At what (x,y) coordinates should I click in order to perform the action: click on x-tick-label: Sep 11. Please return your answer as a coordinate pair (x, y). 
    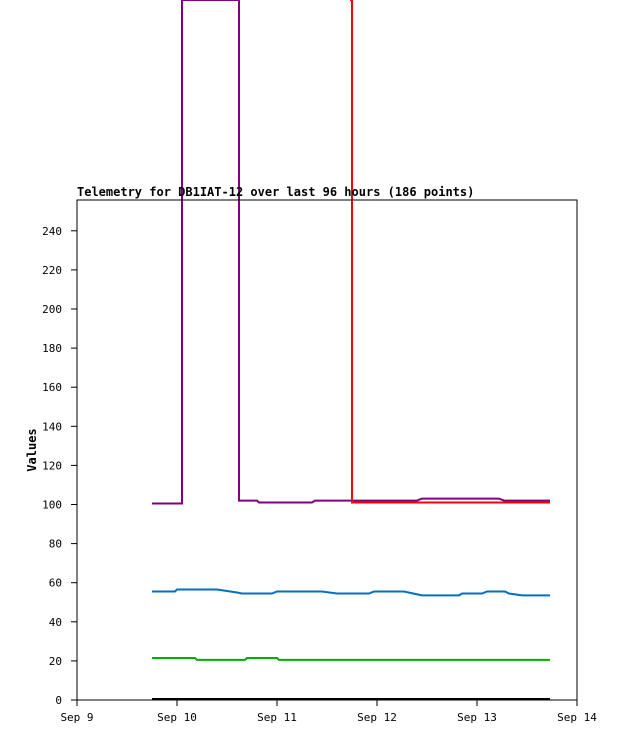
    Looking at the image, I should click on (277, 717).